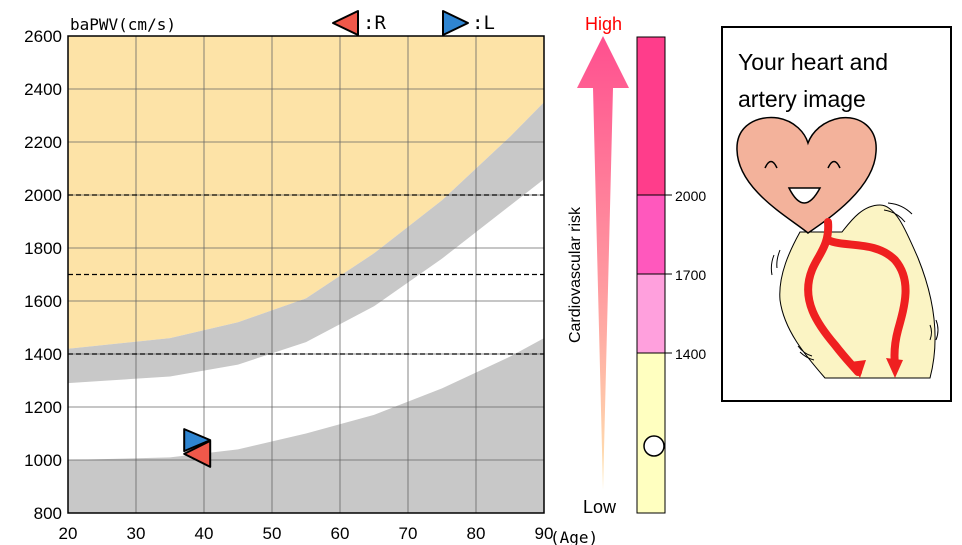 The width and height of the screenshot is (962, 545). I want to click on x-tick-label: 50, so click(272, 533).